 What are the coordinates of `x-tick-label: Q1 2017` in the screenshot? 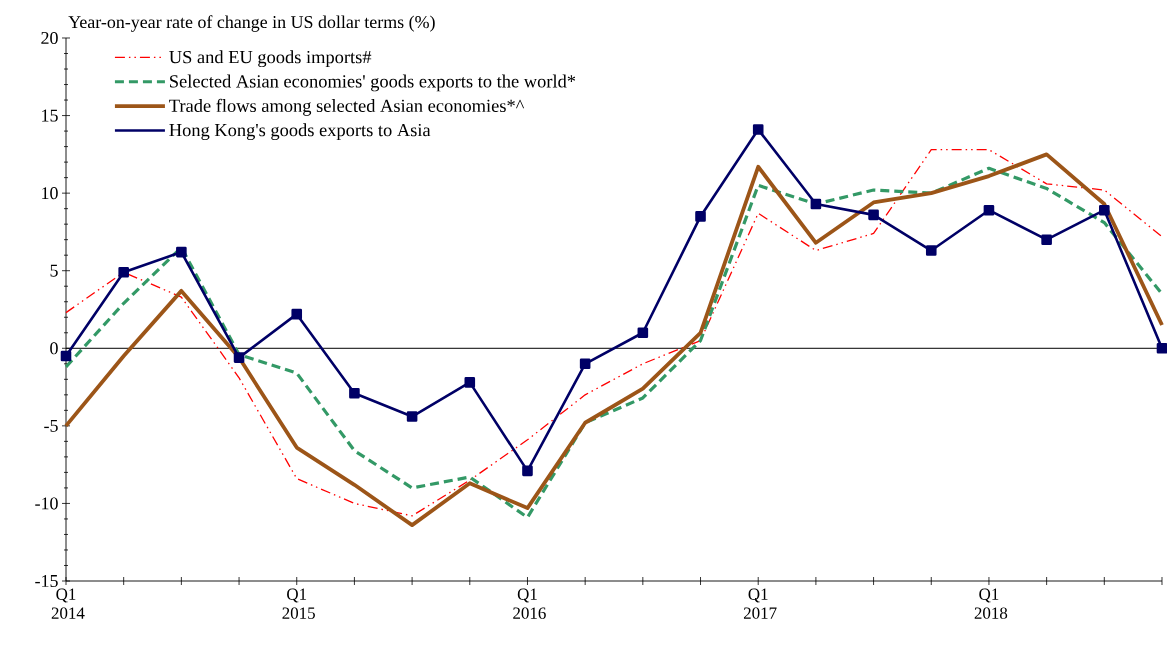 It's located at (760, 603).